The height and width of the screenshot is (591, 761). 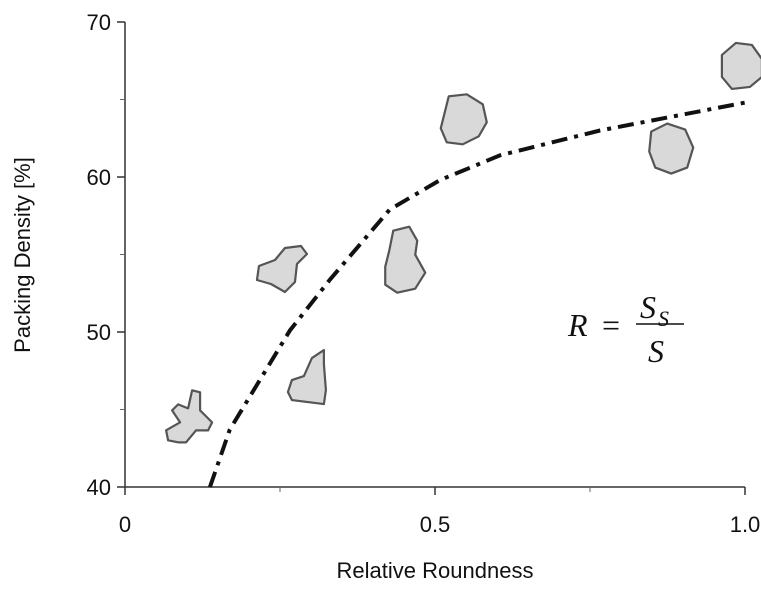 What do you see at coordinates (611, 325) in the screenshot?
I see `formula-eq: =` at bounding box center [611, 325].